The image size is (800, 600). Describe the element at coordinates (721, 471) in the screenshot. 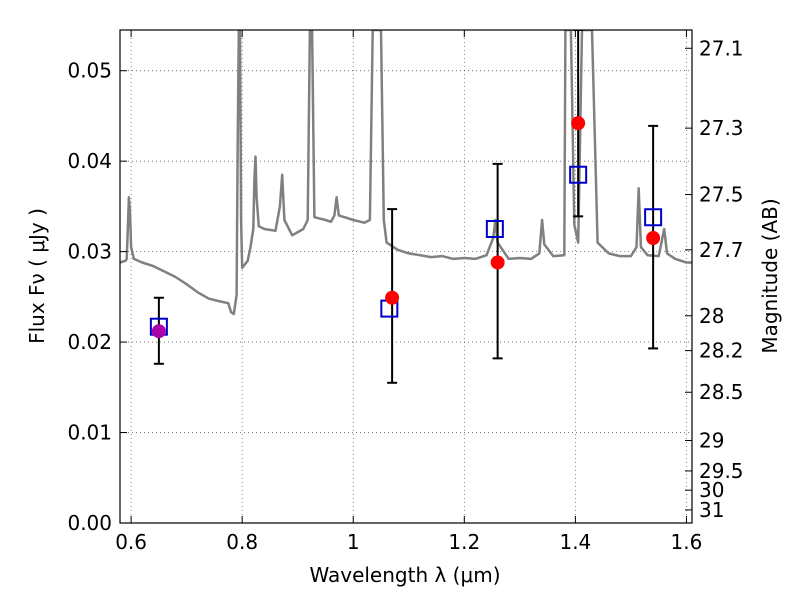

I see `mag-tick-label: 29.5` at that location.